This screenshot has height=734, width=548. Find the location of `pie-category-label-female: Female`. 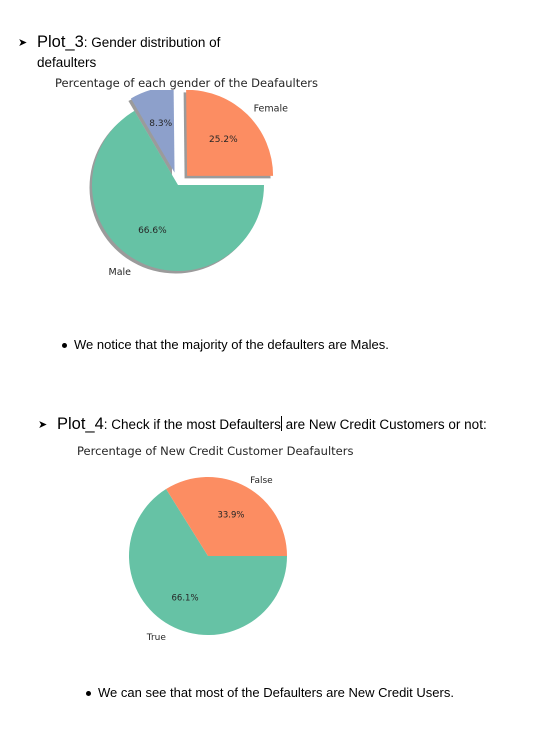

pie-category-label-female: Female is located at coordinates (271, 109).